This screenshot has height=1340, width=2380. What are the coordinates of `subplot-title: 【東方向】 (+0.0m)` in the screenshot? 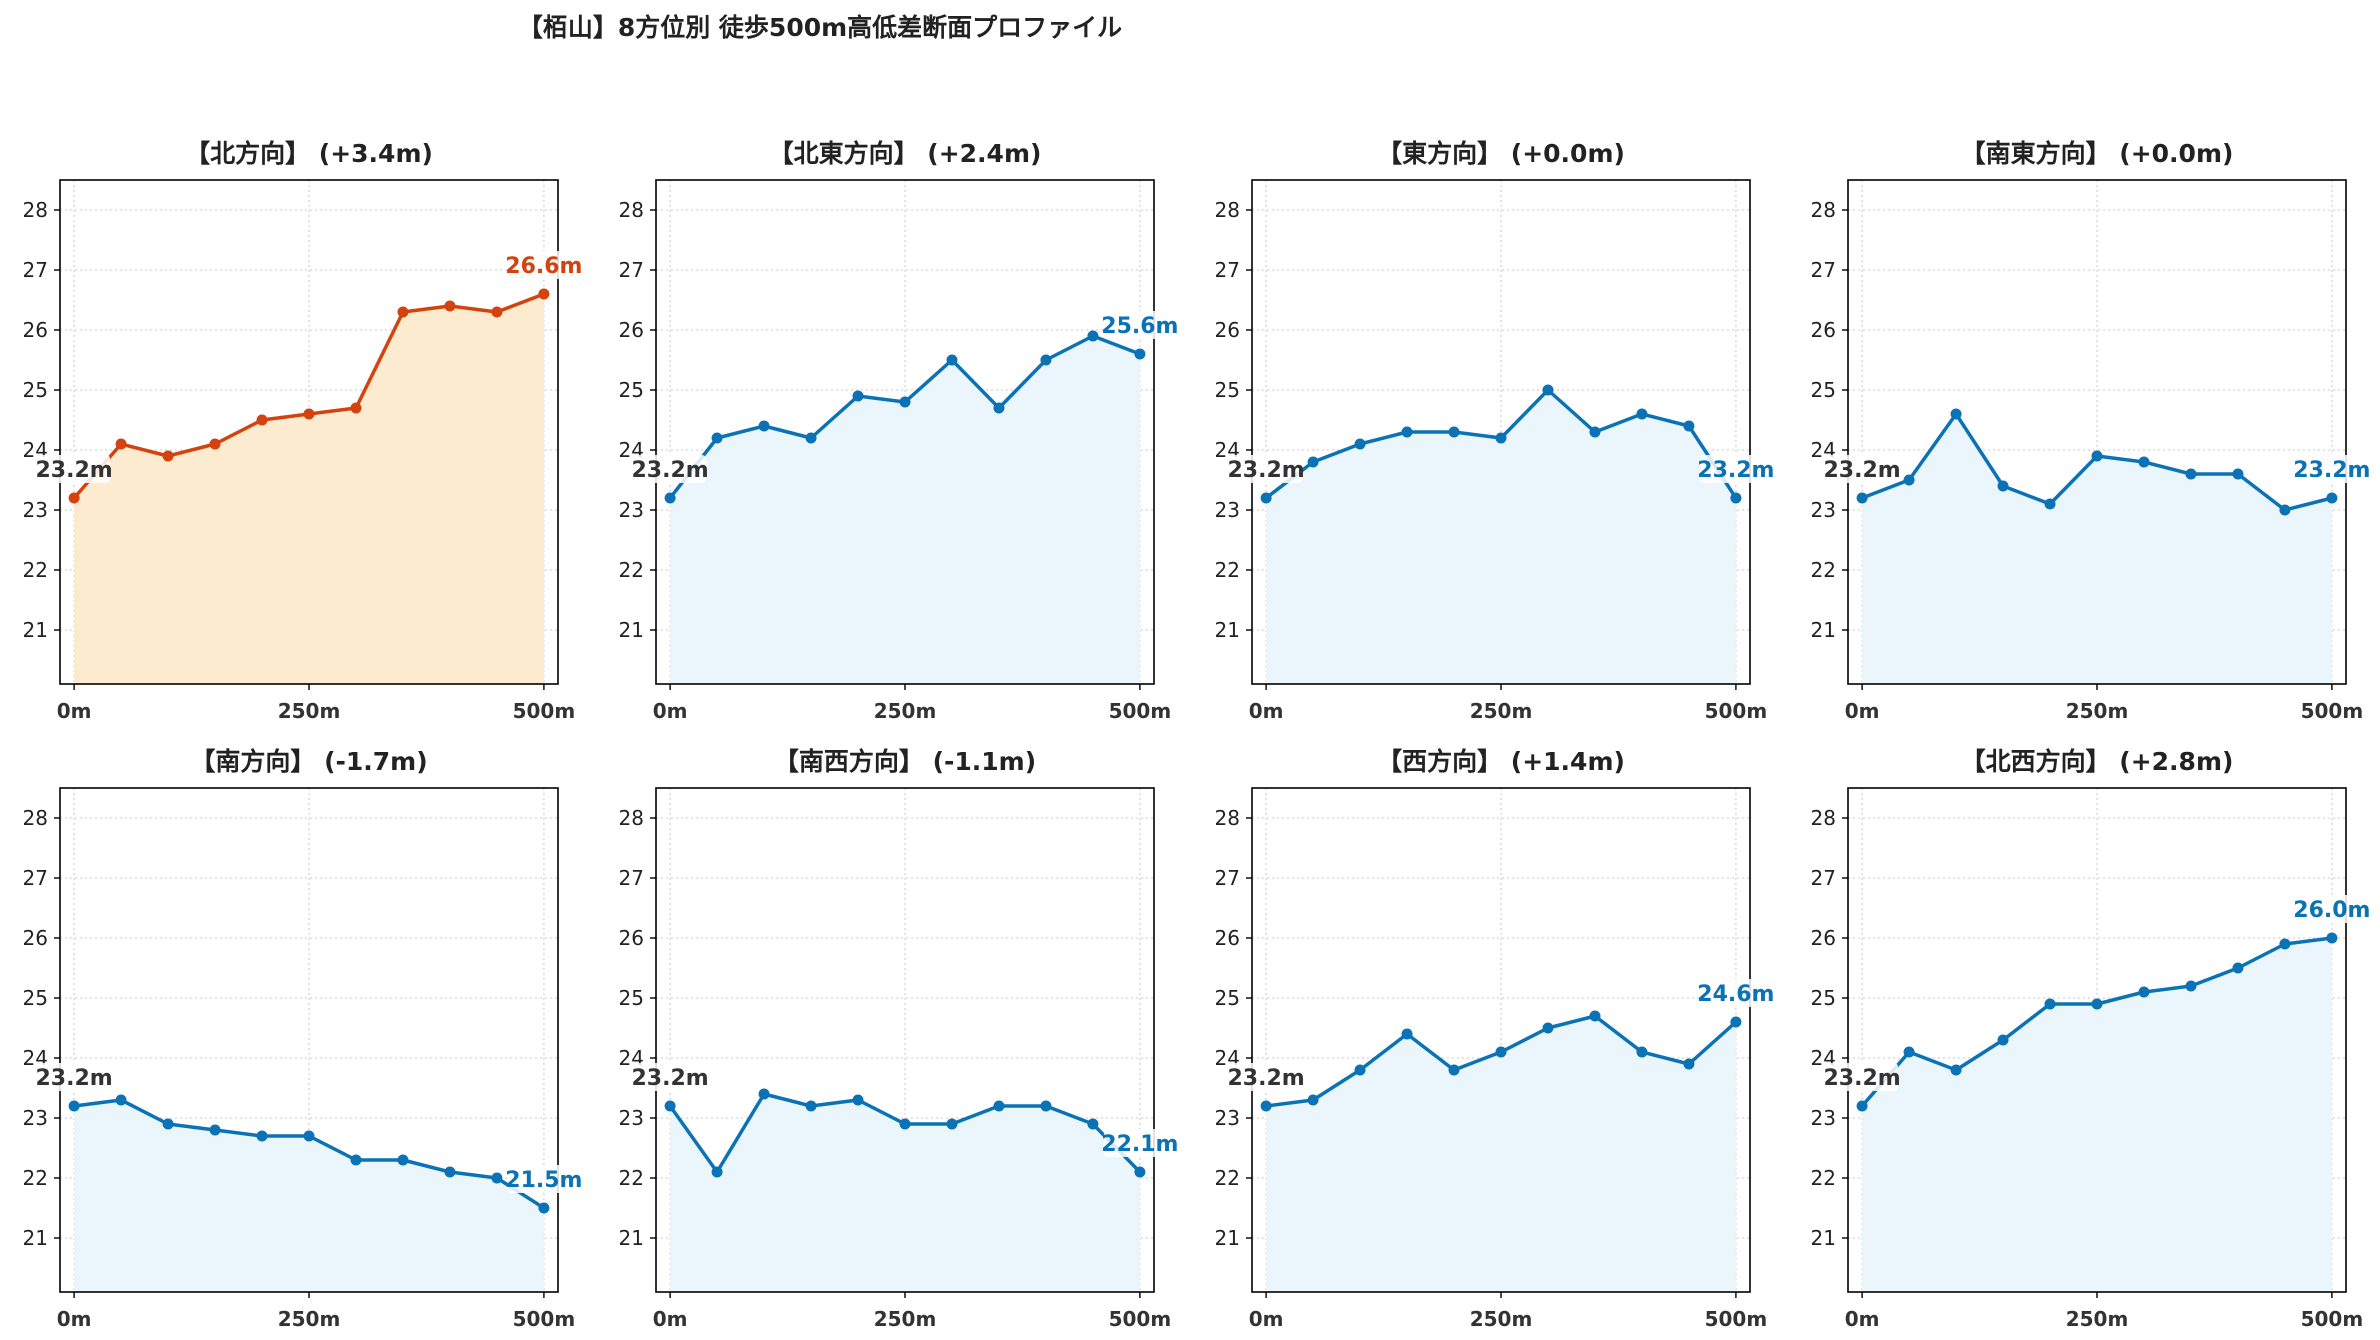 It's located at (1501, 153).